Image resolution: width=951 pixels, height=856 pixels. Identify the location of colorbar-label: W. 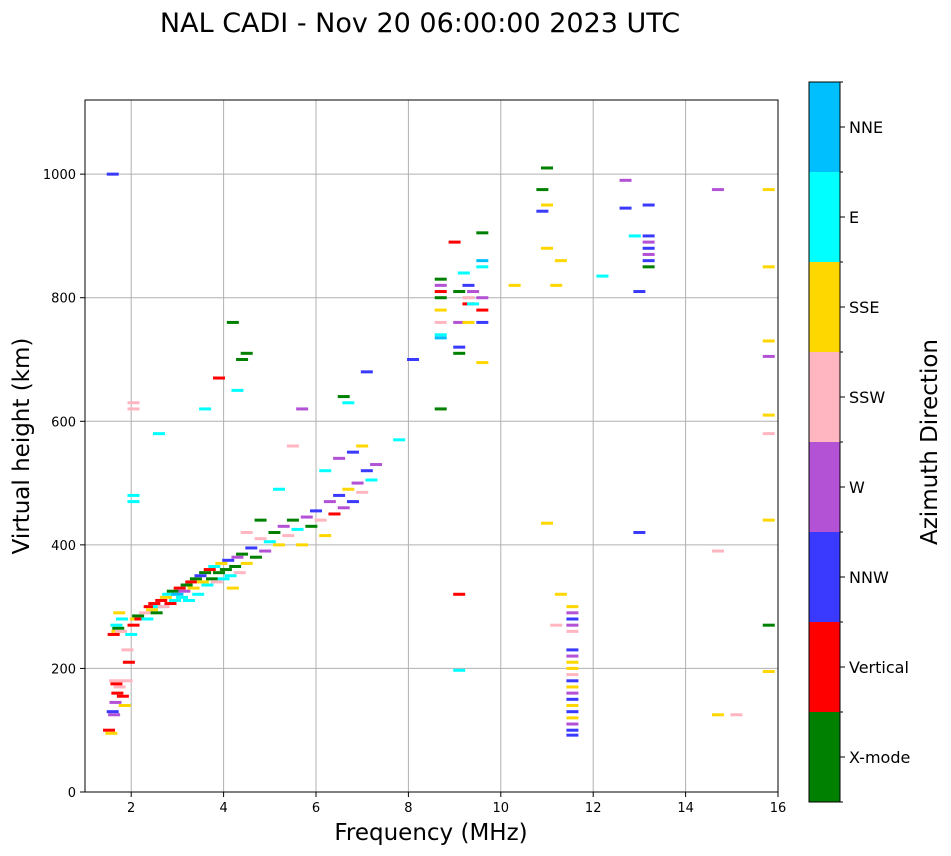
(857, 487).